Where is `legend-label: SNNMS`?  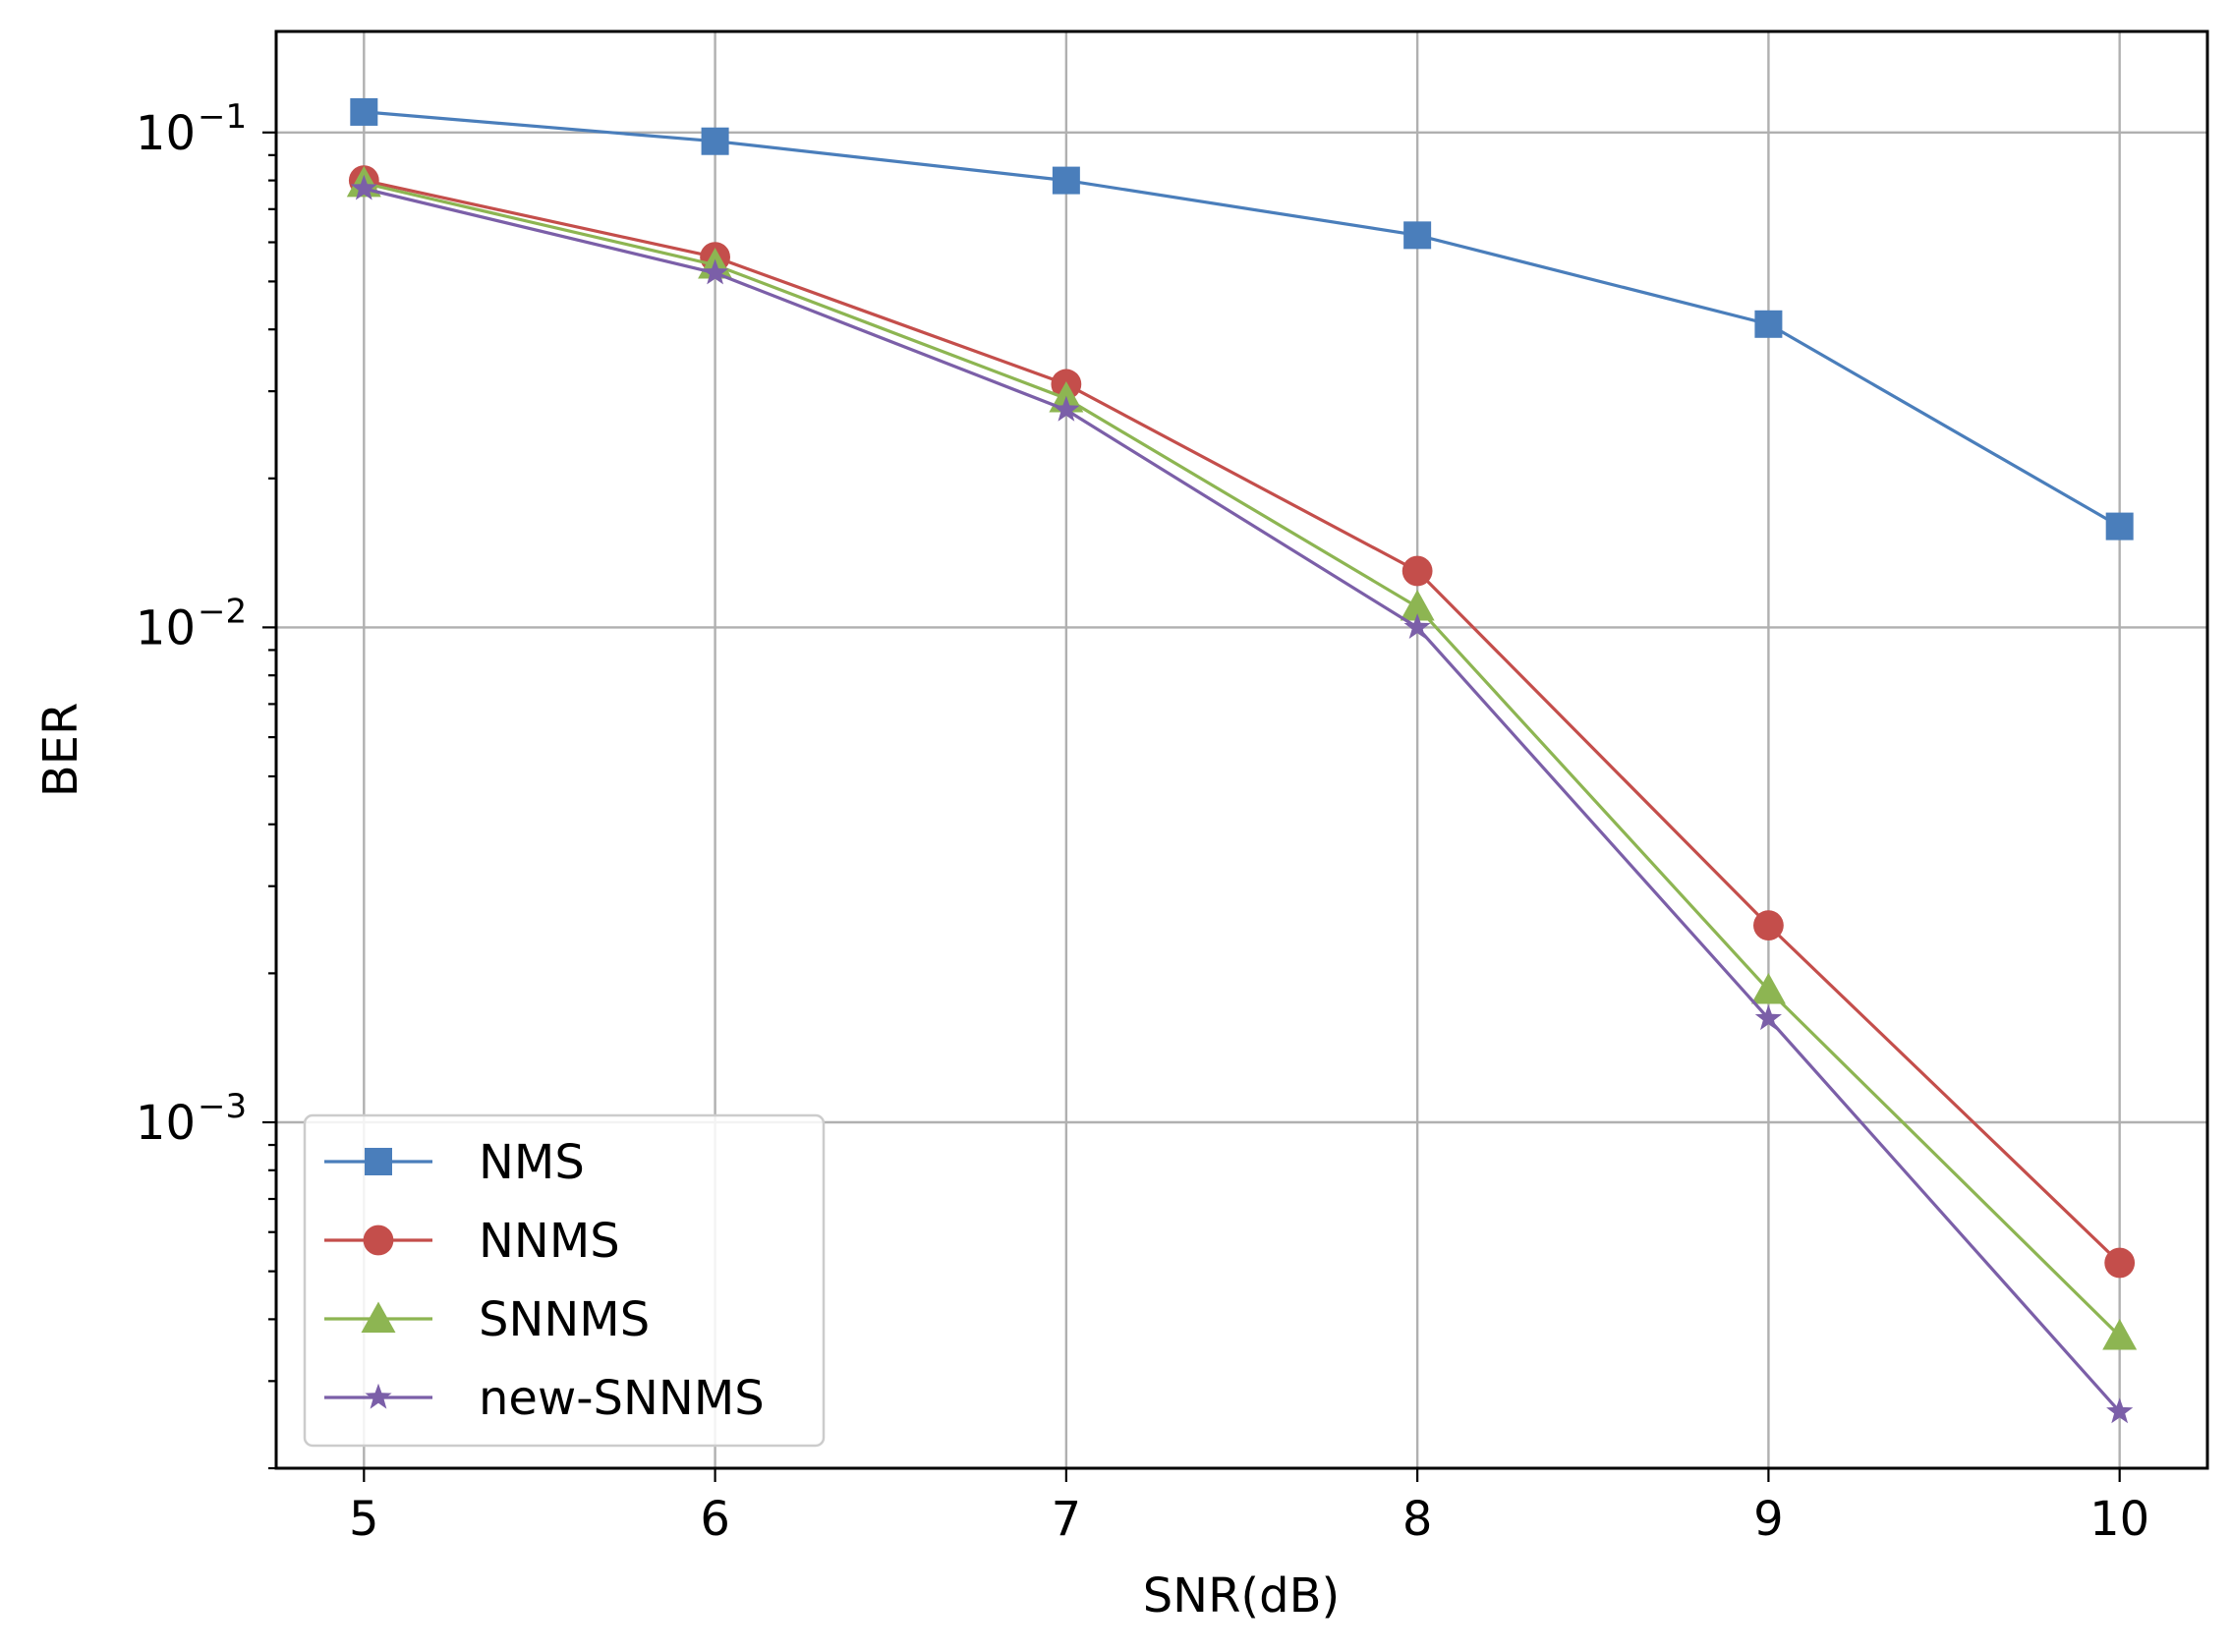
legend-label: SNNMS is located at coordinates (564, 1320).